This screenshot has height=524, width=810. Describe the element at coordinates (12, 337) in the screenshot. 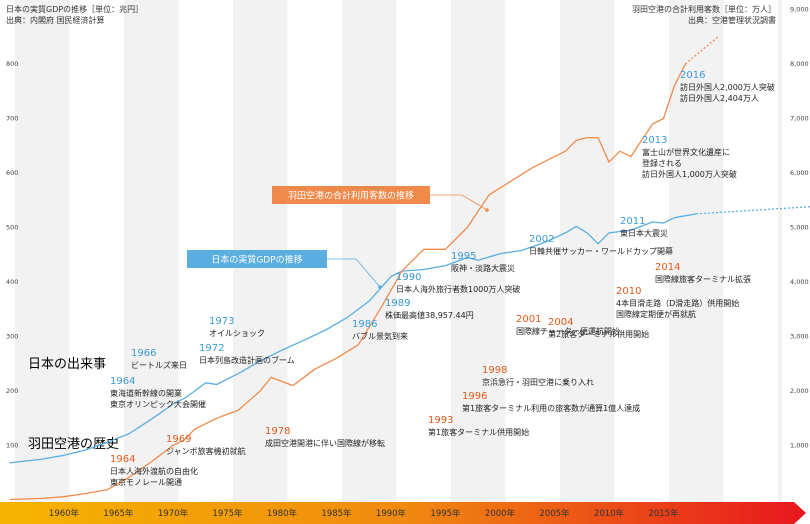

I see `left-tick-label: 300` at that location.